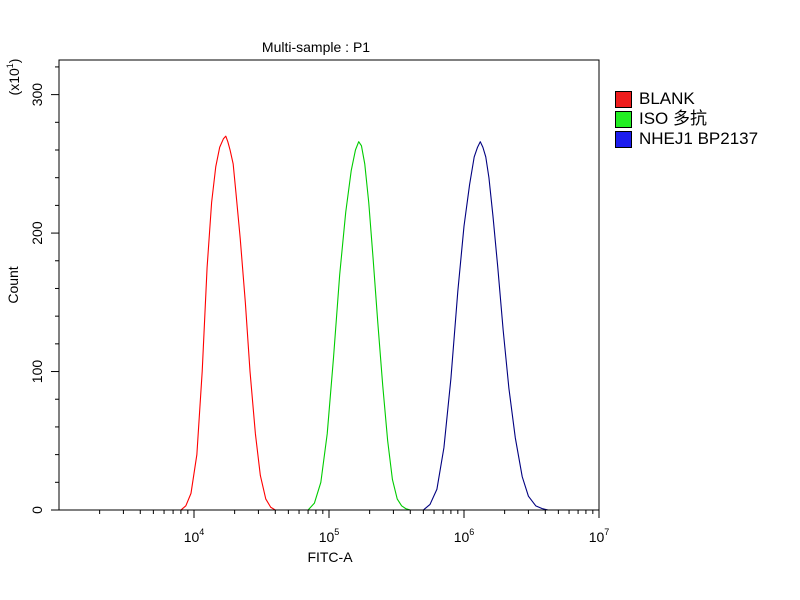 The width and height of the screenshot is (800, 600). Describe the element at coordinates (14, 81) in the screenshot. I see `y-multiplier-label: (x10` at that location.